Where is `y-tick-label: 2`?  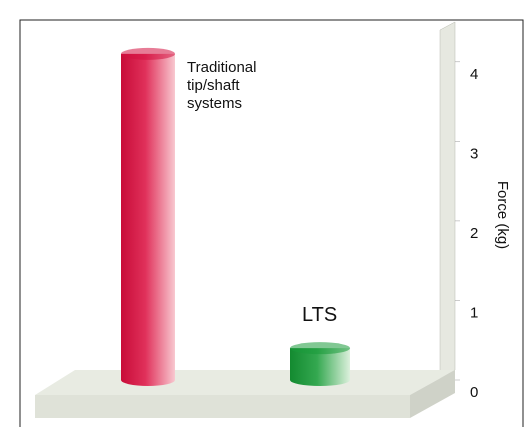 y-tick-label: 2 is located at coordinates (474, 233).